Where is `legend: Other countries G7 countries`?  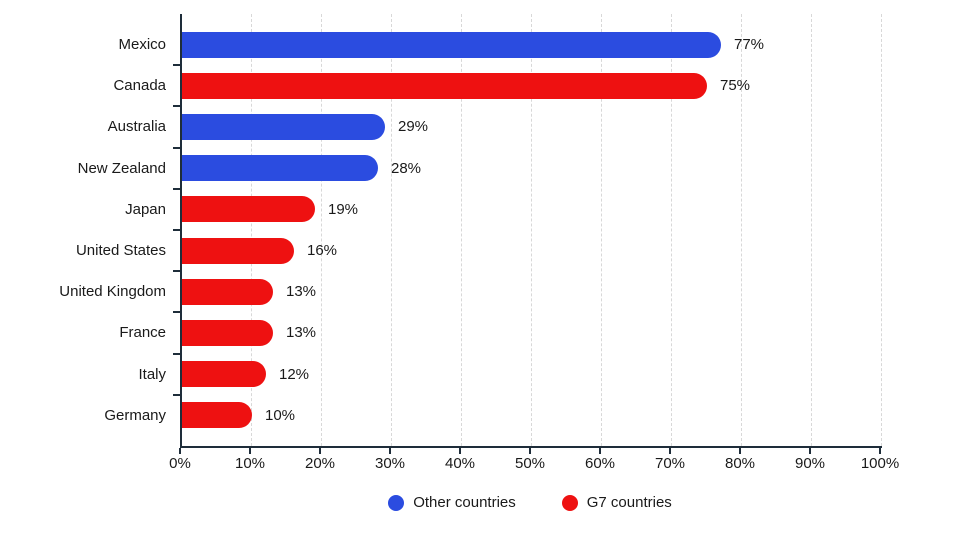
legend: Other countries G7 countries is located at coordinates (530, 502).